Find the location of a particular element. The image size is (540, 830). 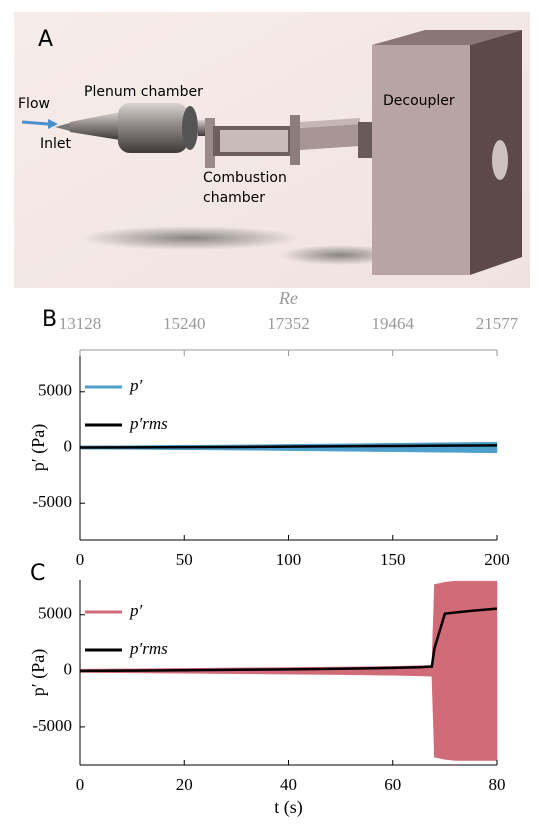

diagram-label: Inlet is located at coordinates (56, 144).